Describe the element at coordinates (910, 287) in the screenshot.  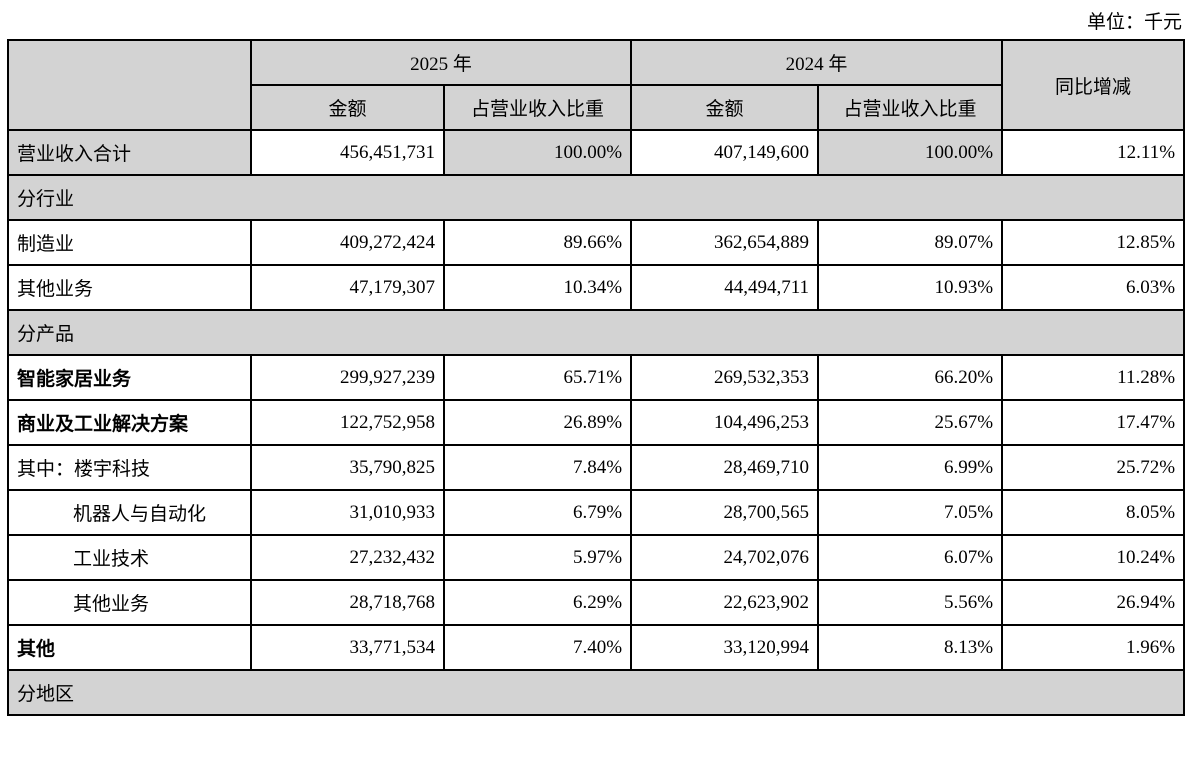
I see `ratio-2024: 10.93%` at that location.